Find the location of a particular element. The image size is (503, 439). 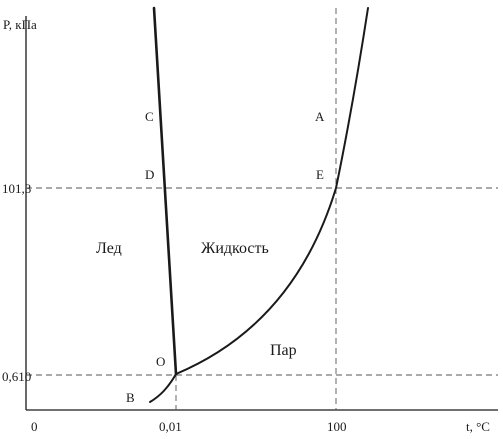

x-axis-label: t, °C is located at coordinates (478, 426).